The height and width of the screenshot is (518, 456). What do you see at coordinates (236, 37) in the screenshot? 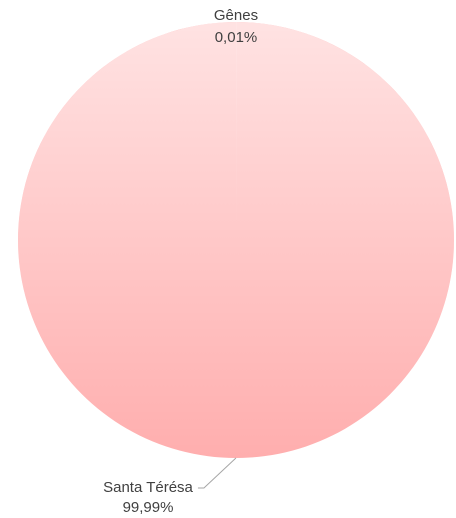
I see `slice-value-label: 0,01%` at bounding box center [236, 37].